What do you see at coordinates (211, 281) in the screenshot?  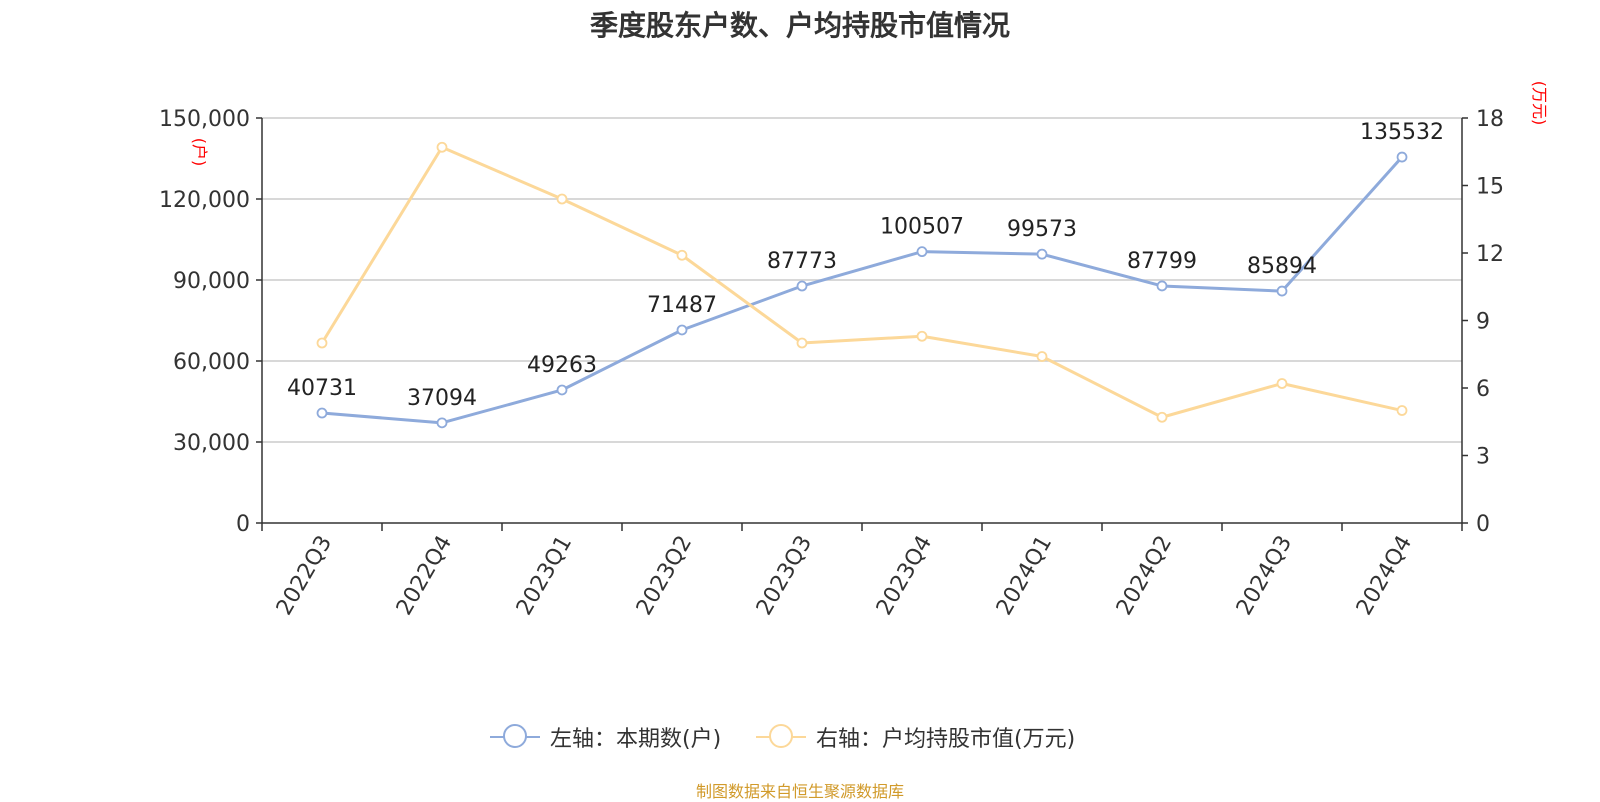 I see `left-axis-tick-label-3: 90,000` at bounding box center [211, 281].